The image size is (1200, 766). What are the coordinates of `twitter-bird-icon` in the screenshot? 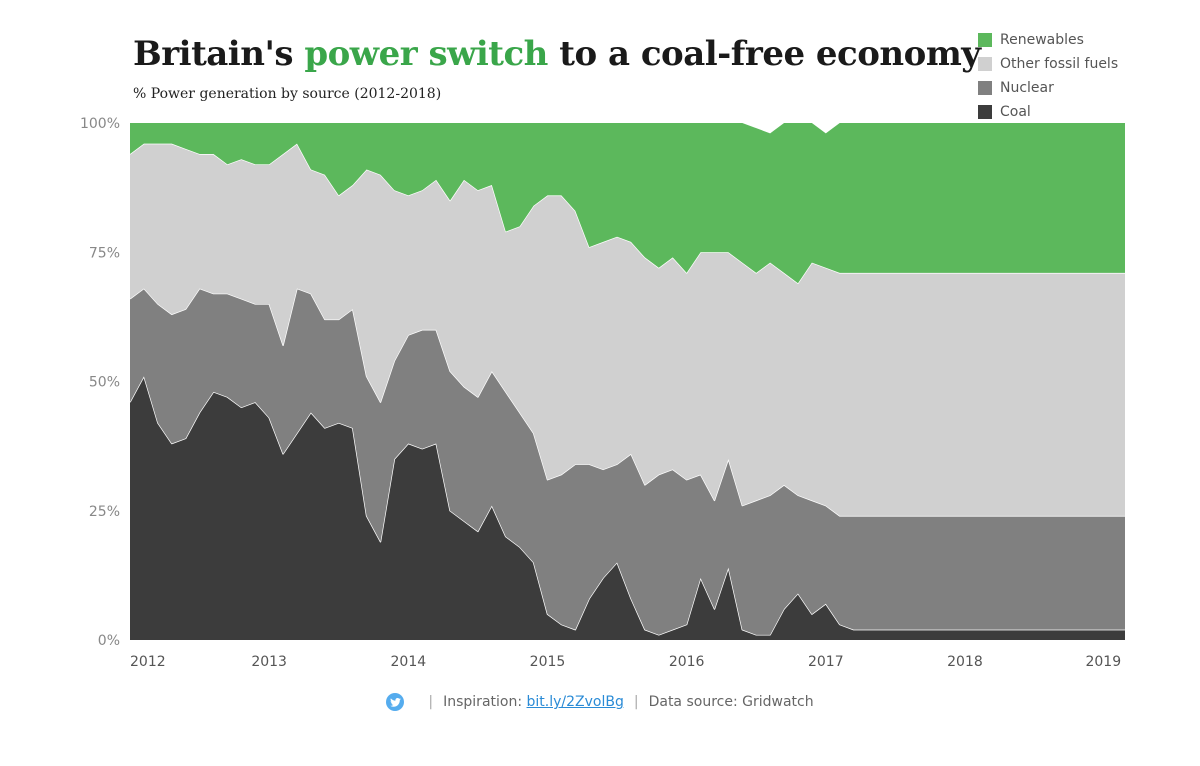 It's located at (395, 702).